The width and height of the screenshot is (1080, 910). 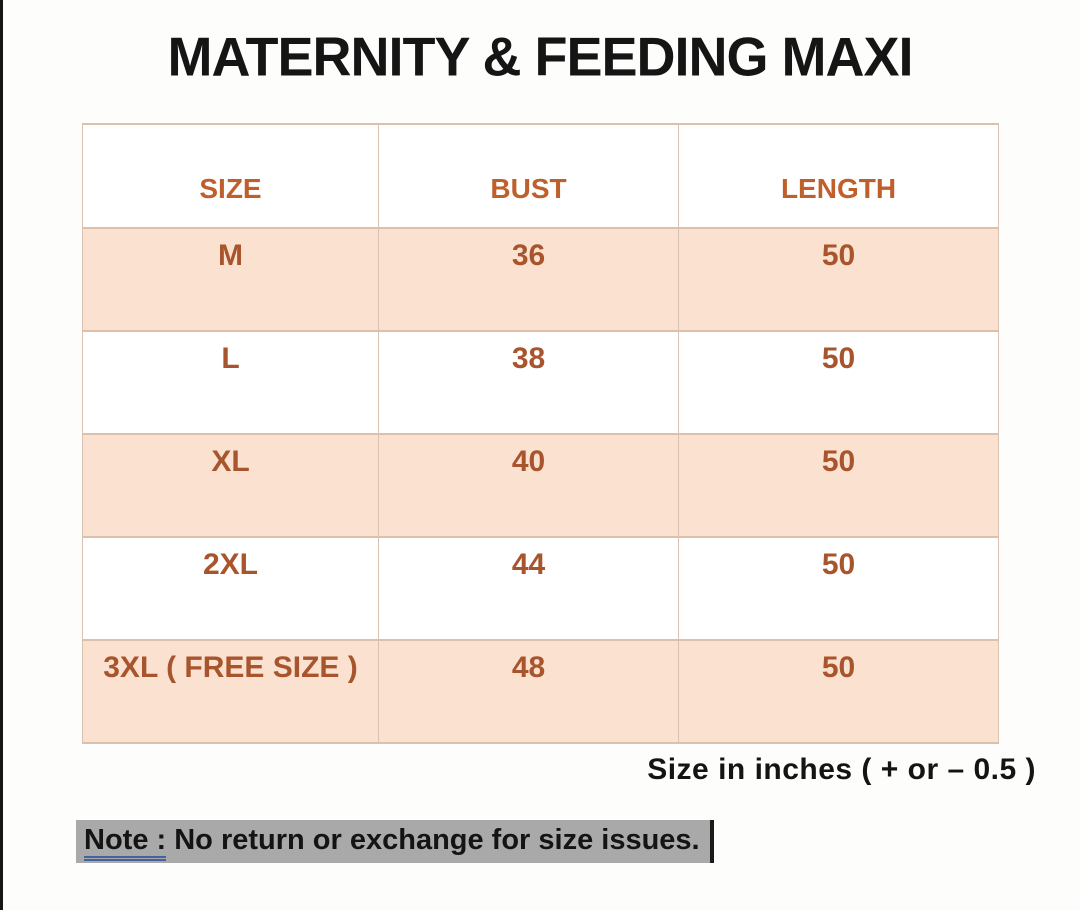 I want to click on table-row: XL 40 50, so click(x=540, y=485).